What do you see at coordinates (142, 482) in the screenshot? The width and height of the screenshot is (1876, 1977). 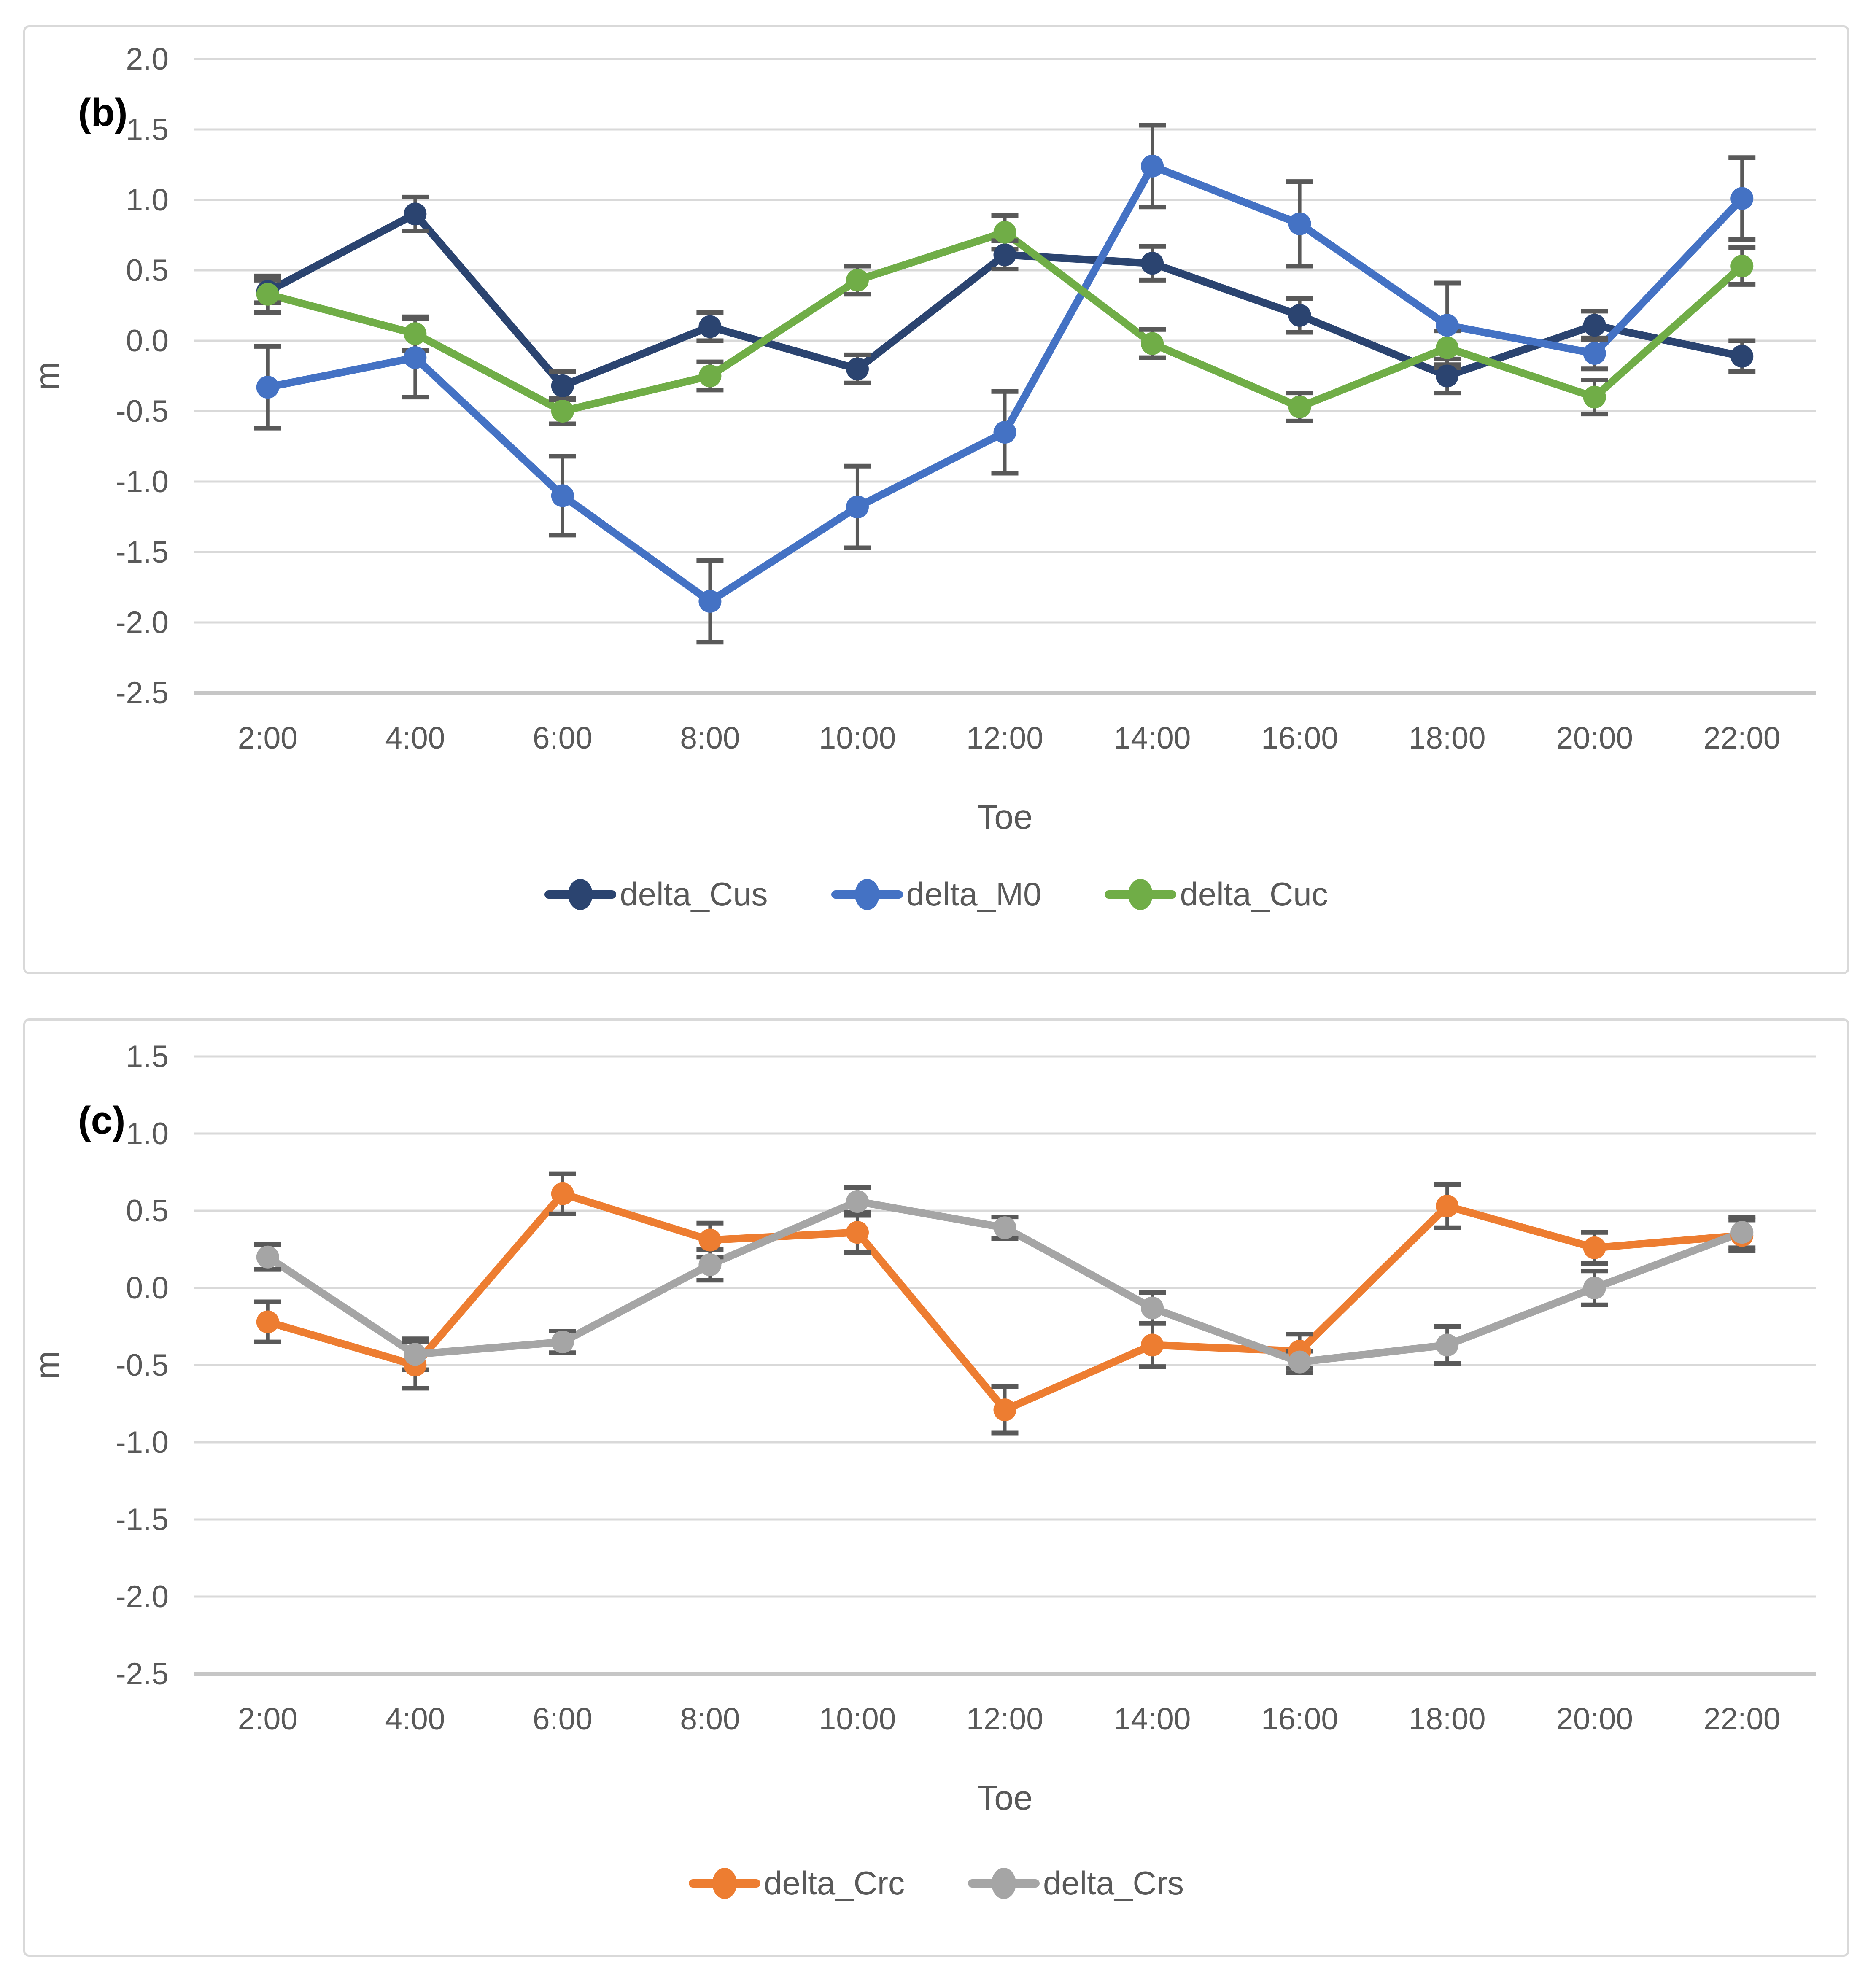 I see `y-tick-label: -1.0` at bounding box center [142, 482].